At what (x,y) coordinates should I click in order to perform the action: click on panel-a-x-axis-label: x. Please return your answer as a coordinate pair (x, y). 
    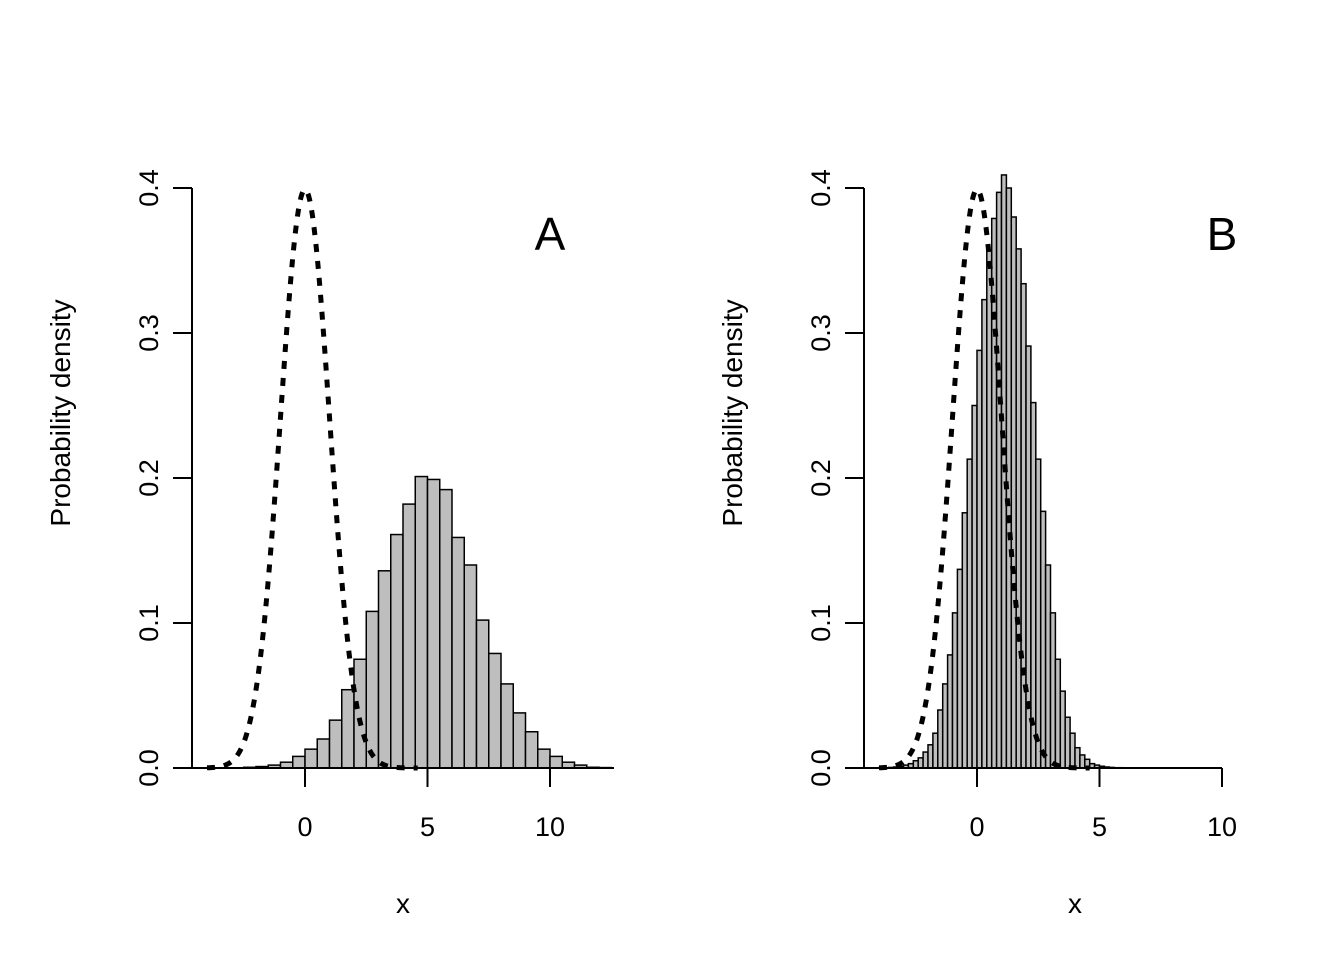
    Looking at the image, I should click on (403, 903).